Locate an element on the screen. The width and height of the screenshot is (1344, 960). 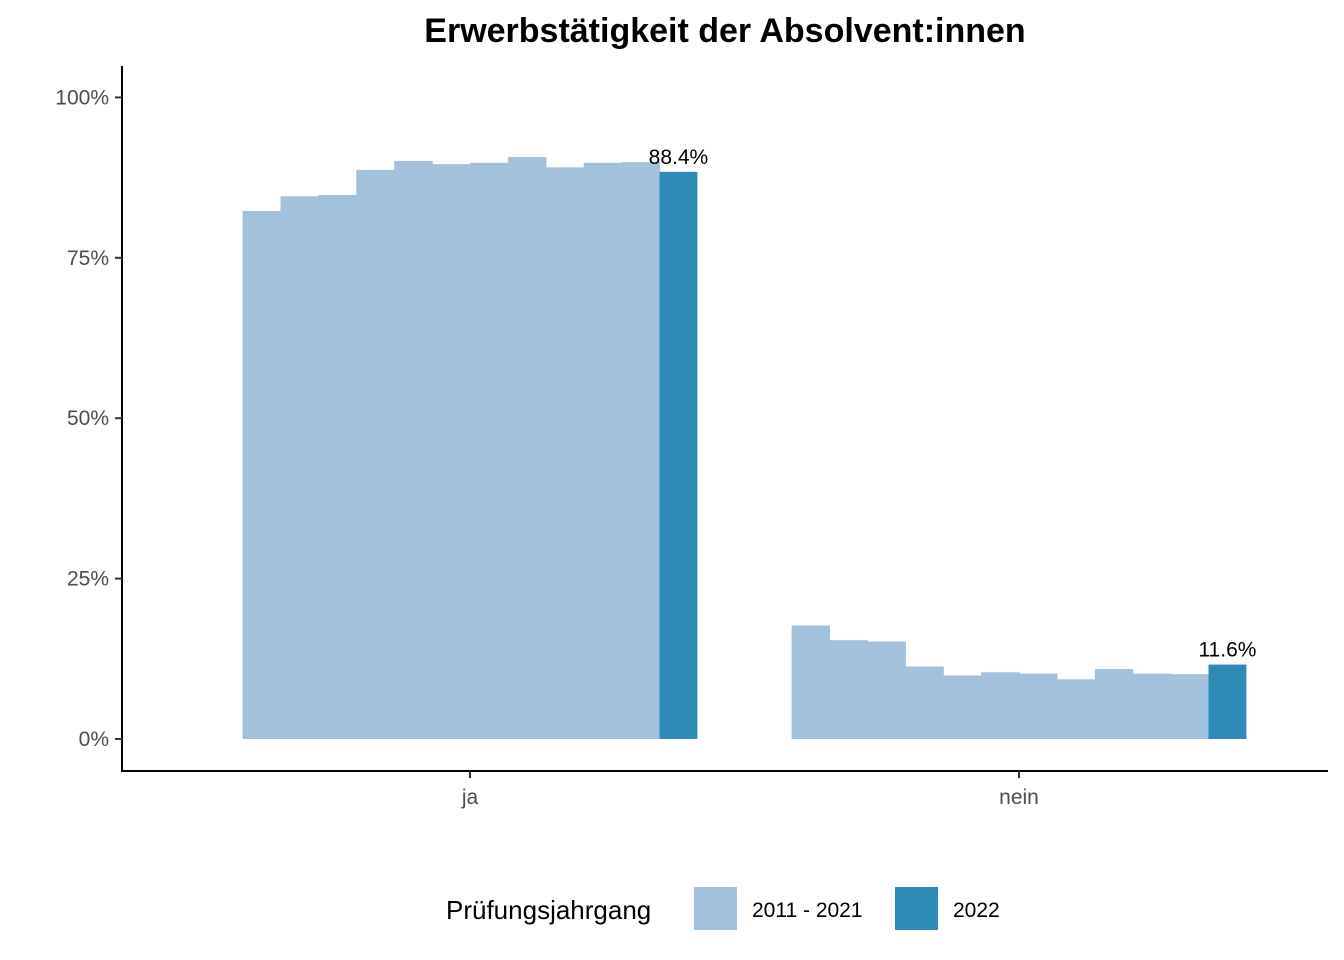
legend-label-0: 2011 - 2021 is located at coordinates (807, 910).